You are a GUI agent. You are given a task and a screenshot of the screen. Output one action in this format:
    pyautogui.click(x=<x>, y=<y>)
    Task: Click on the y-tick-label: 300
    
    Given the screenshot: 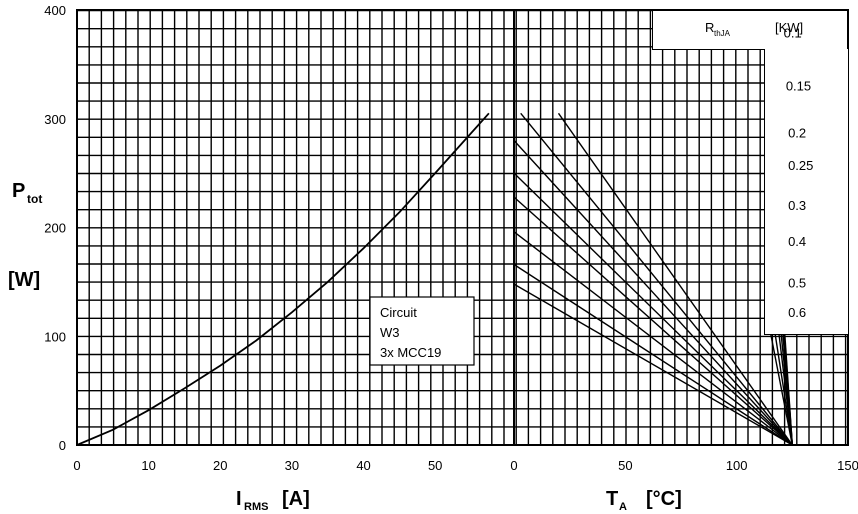 What is the action you would take?
    pyautogui.click(x=55, y=119)
    